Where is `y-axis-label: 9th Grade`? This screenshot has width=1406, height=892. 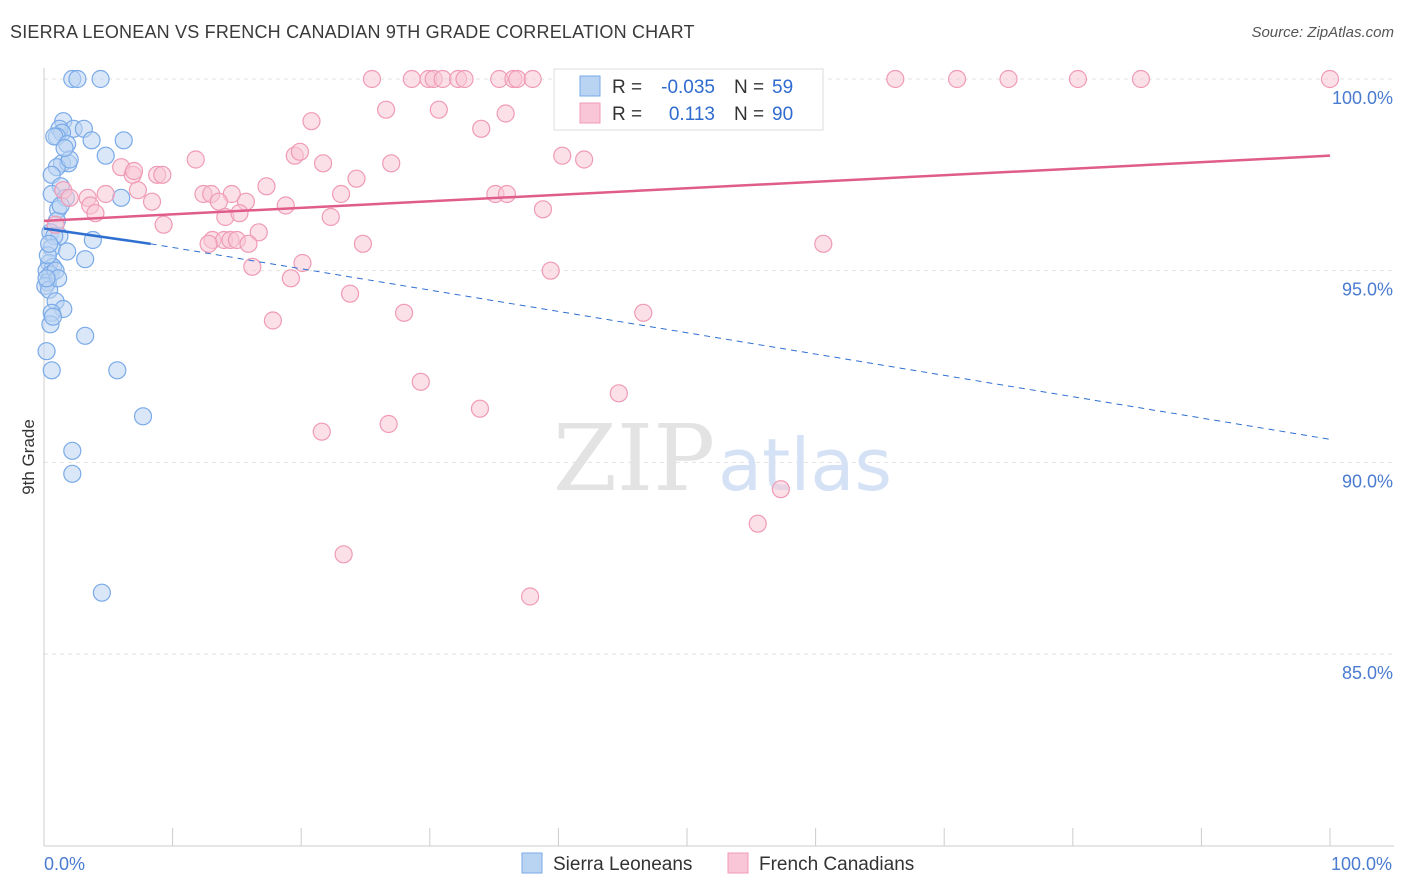
y-axis-label: 9th Grade is located at coordinates (28, 457).